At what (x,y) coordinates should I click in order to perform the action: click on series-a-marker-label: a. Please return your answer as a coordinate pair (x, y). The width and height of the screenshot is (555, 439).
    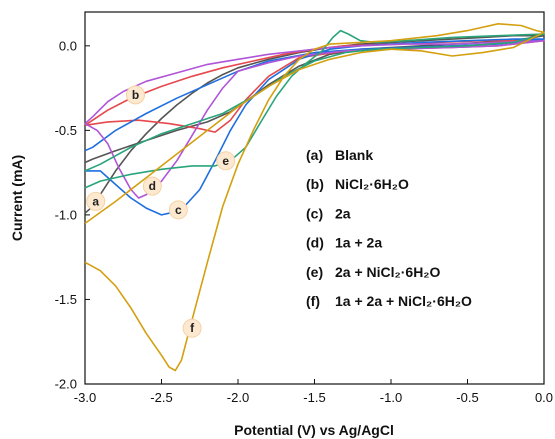
    Looking at the image, I should click on (95, 201).